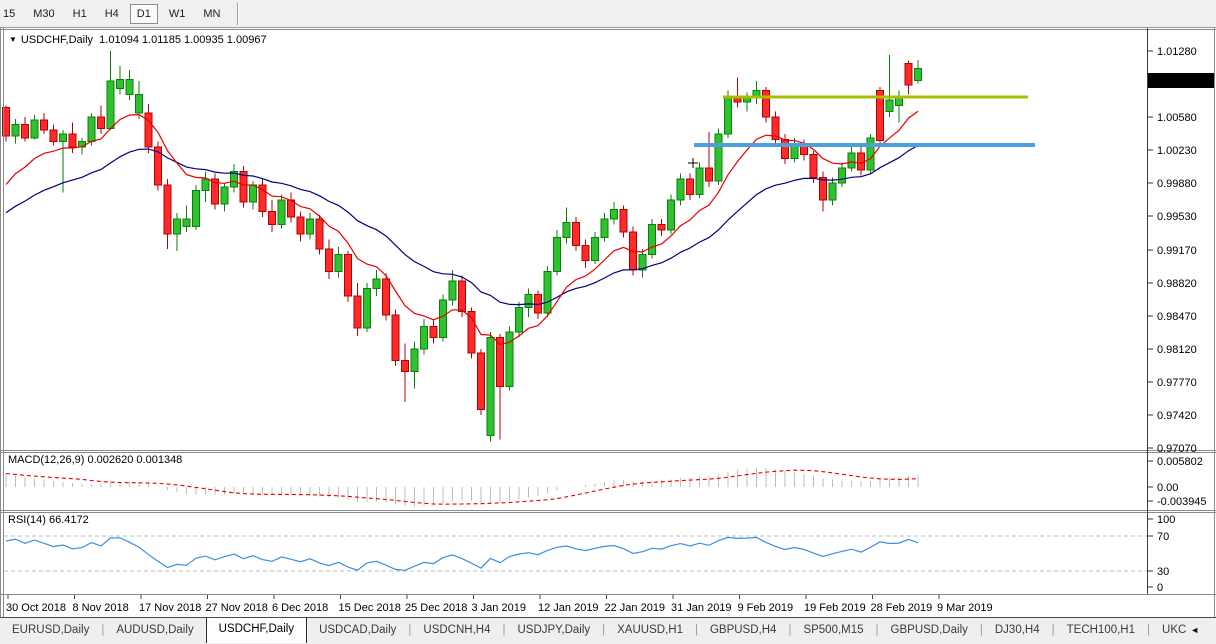 This screenshot has width=1216, height=644. Describe the element at coordinates (256, 630) in the screenshot. I see `chart-tab-usdchf: USDCHF,Daily` at that location.